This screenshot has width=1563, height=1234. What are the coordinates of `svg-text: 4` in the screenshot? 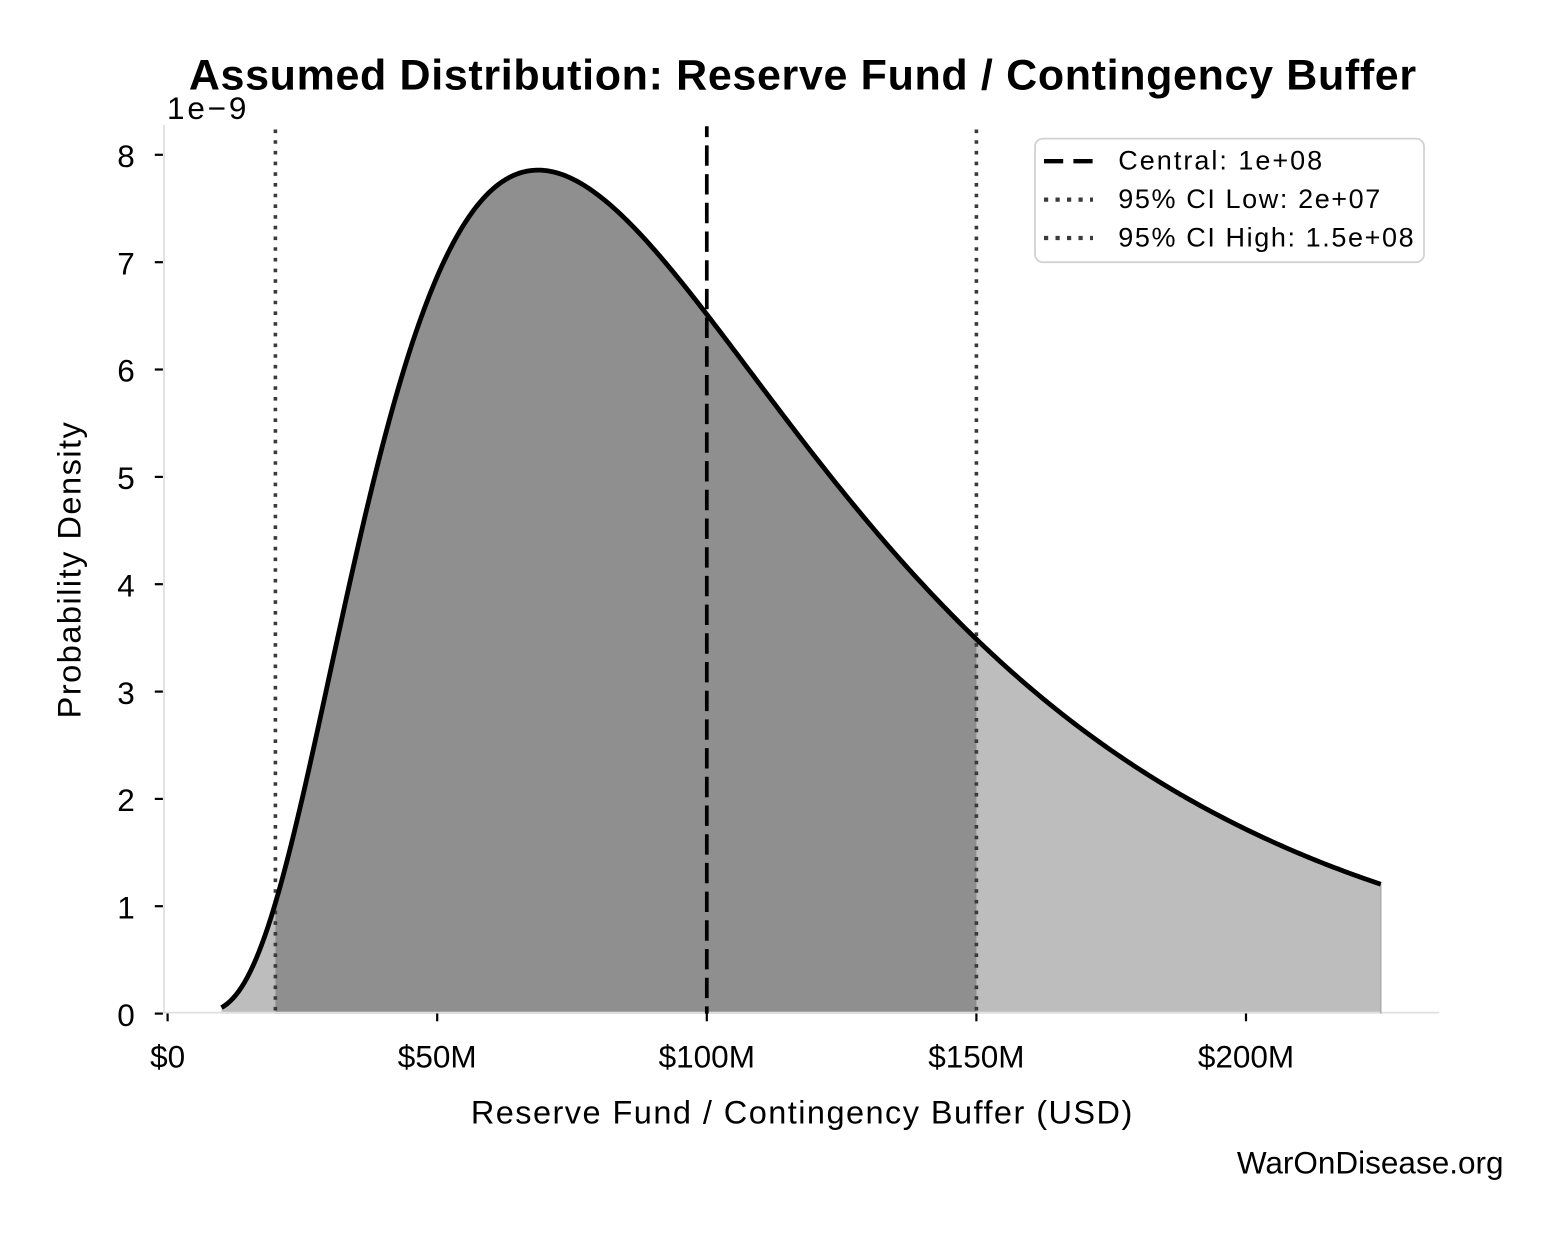 It's located at (126, 585).